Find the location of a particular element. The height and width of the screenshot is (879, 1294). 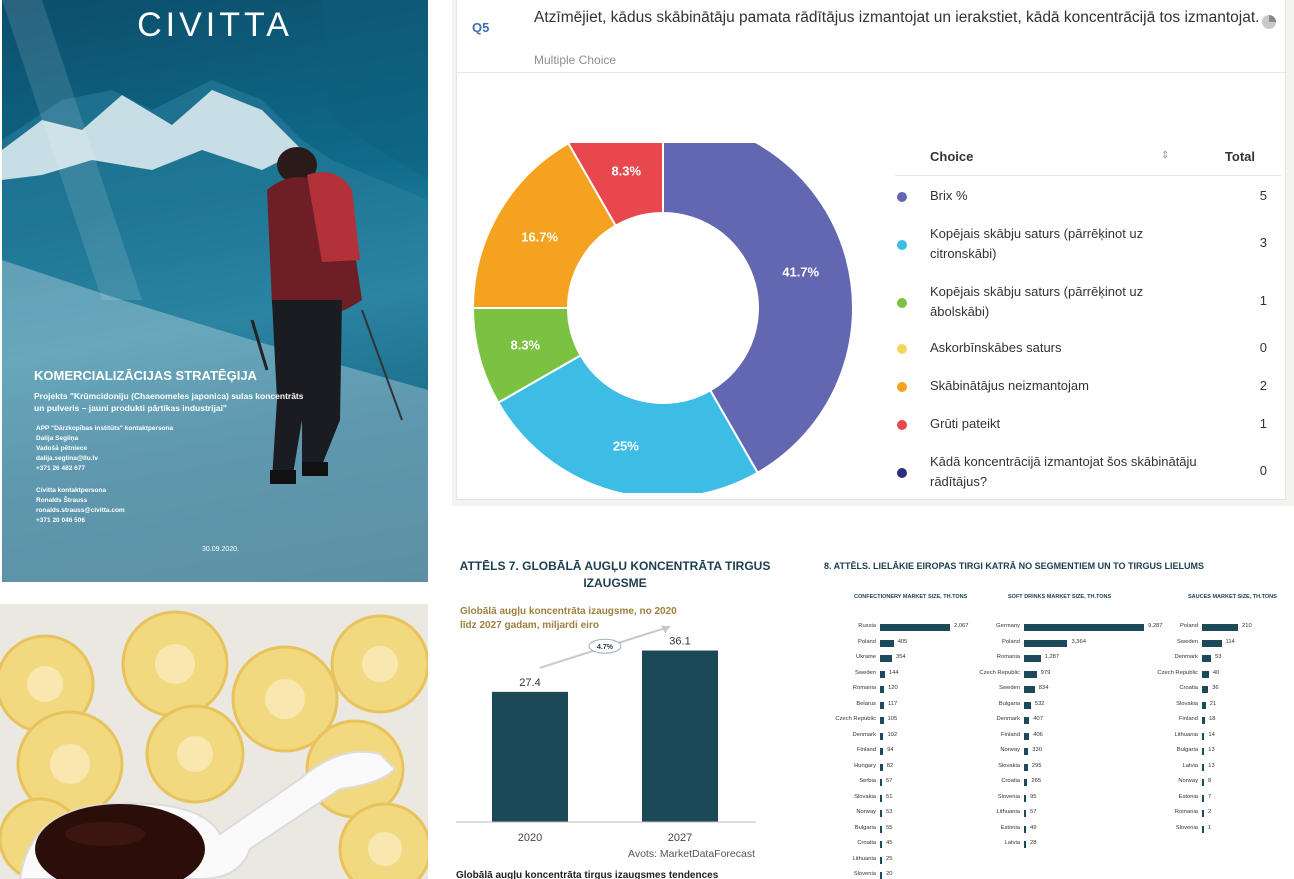

market-row: Slovakia 295 is located at coordinates (1079, 768).